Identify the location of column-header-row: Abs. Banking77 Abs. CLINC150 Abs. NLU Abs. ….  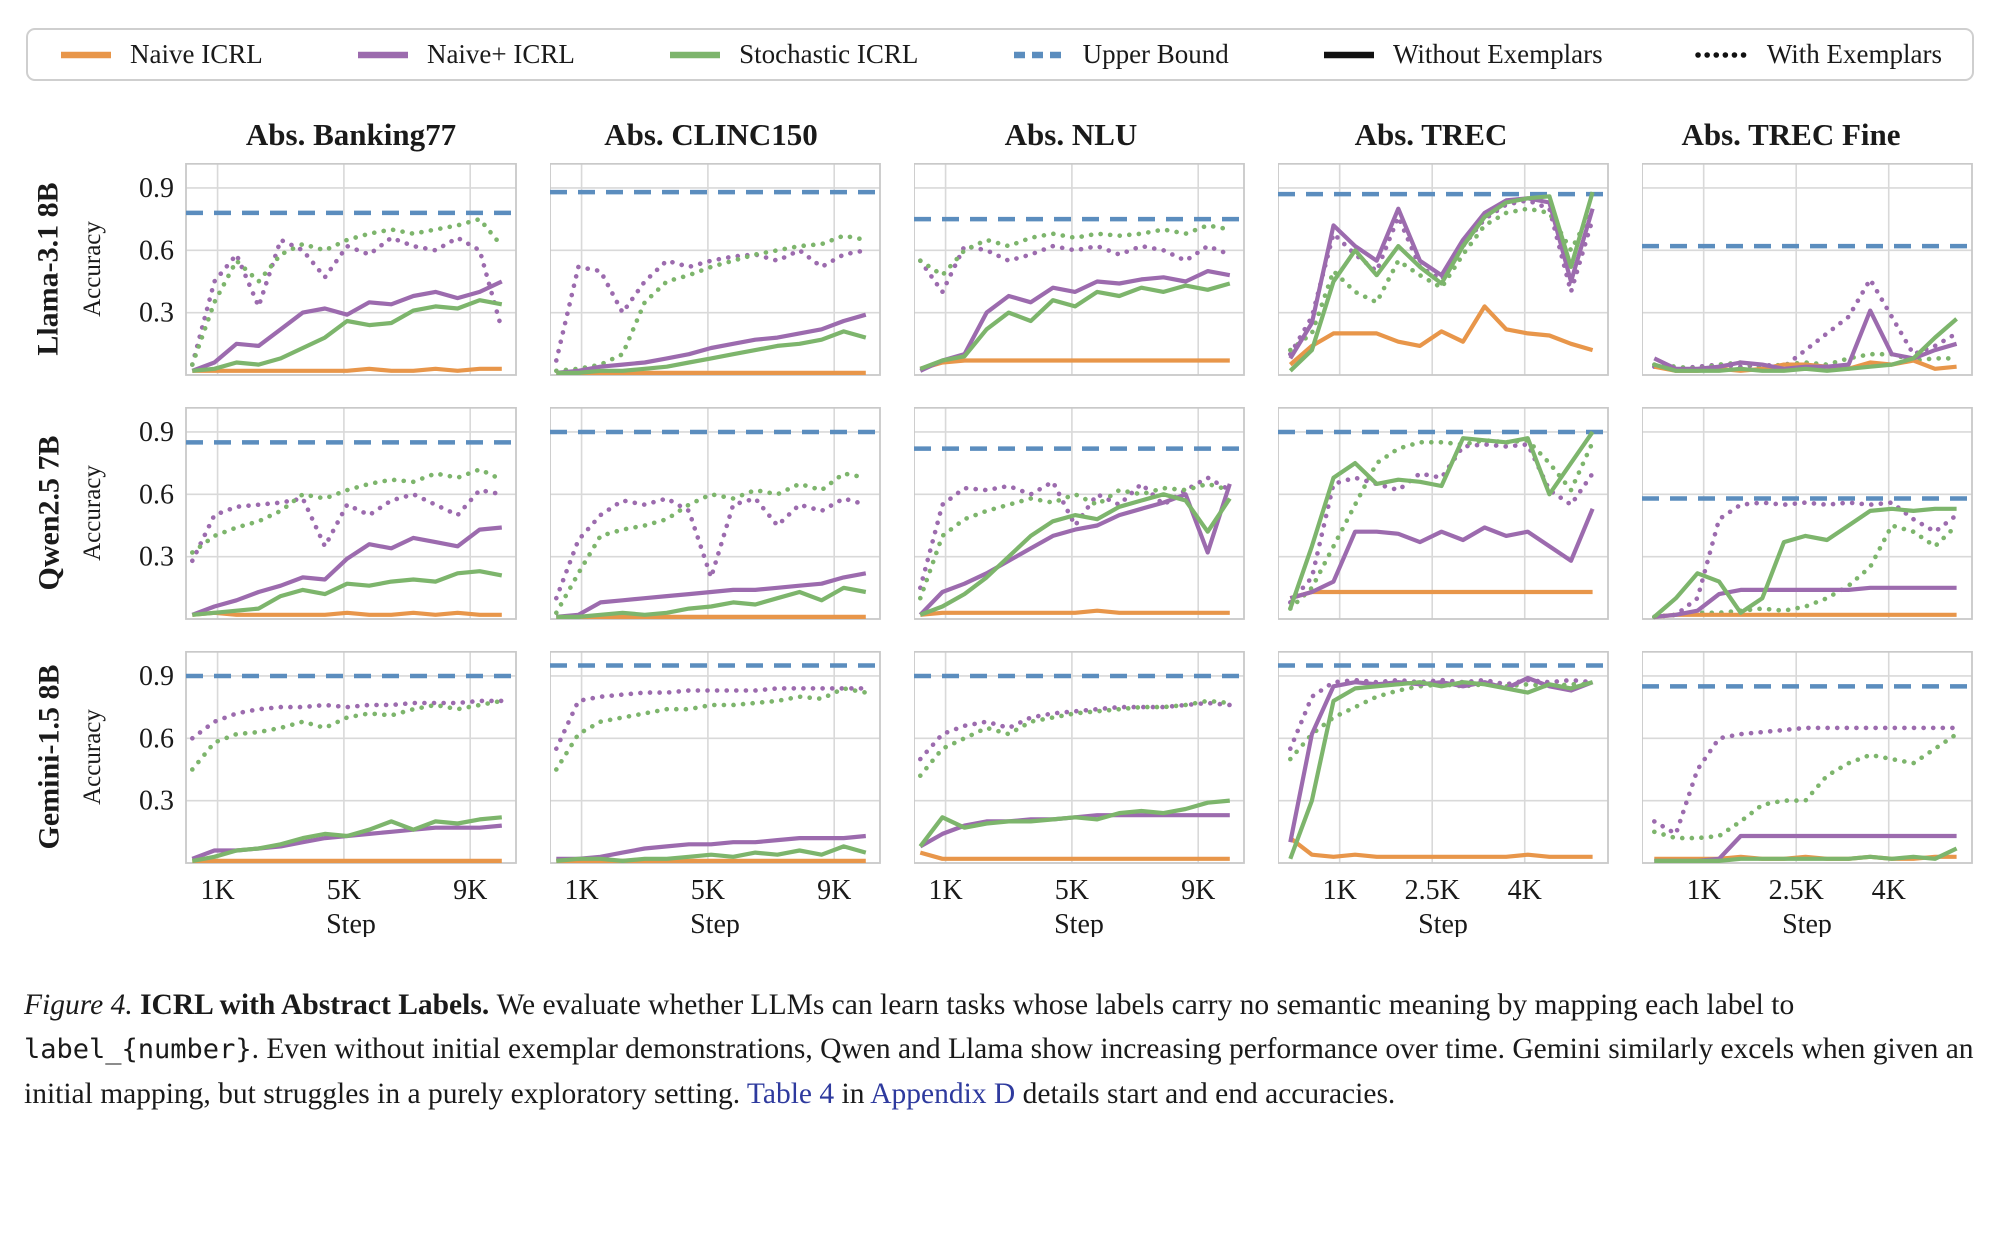
(1000, 135).